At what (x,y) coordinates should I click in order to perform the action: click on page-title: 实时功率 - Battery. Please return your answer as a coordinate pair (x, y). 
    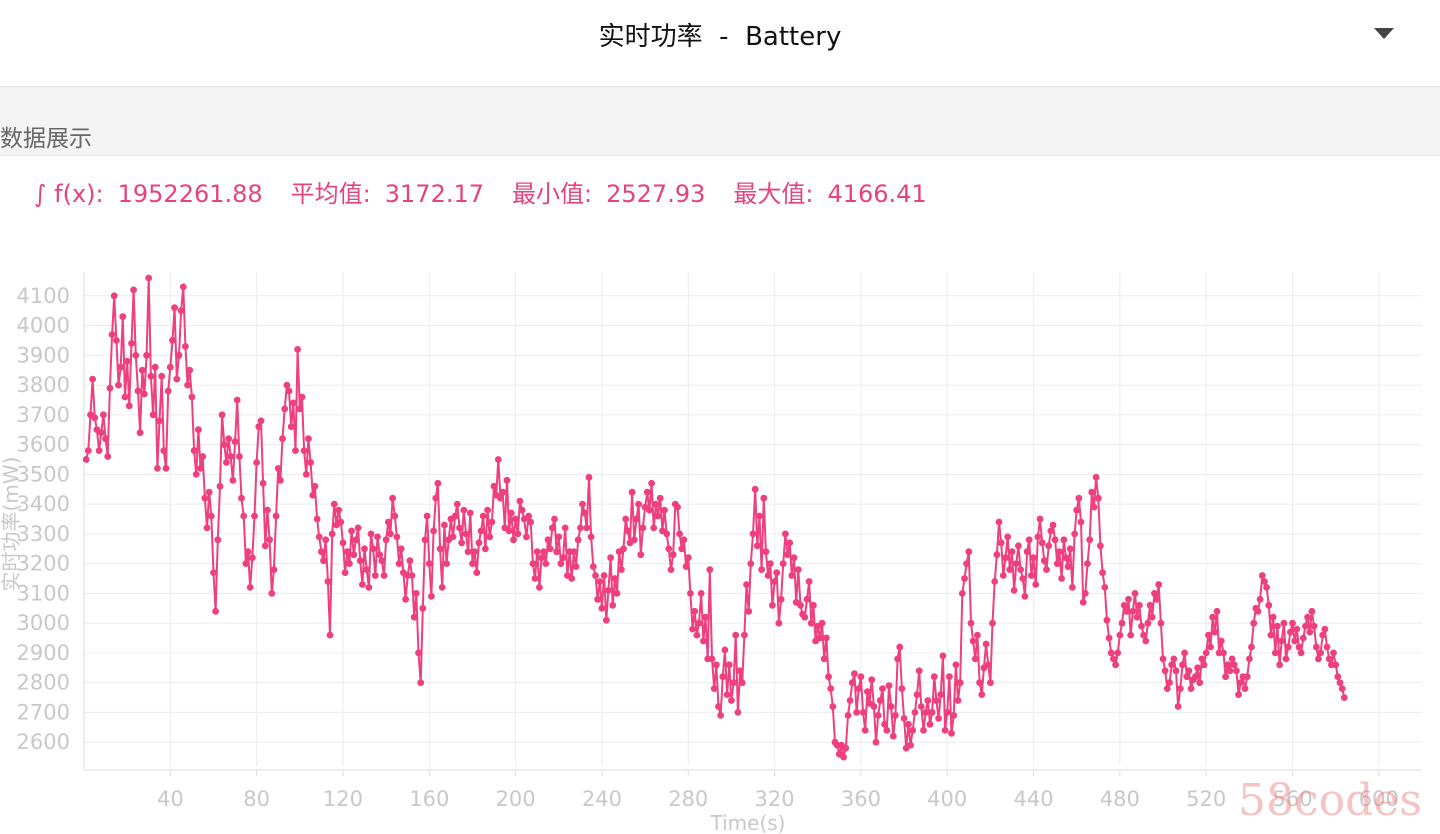
    Looking at the image, I should click on (720, 37).